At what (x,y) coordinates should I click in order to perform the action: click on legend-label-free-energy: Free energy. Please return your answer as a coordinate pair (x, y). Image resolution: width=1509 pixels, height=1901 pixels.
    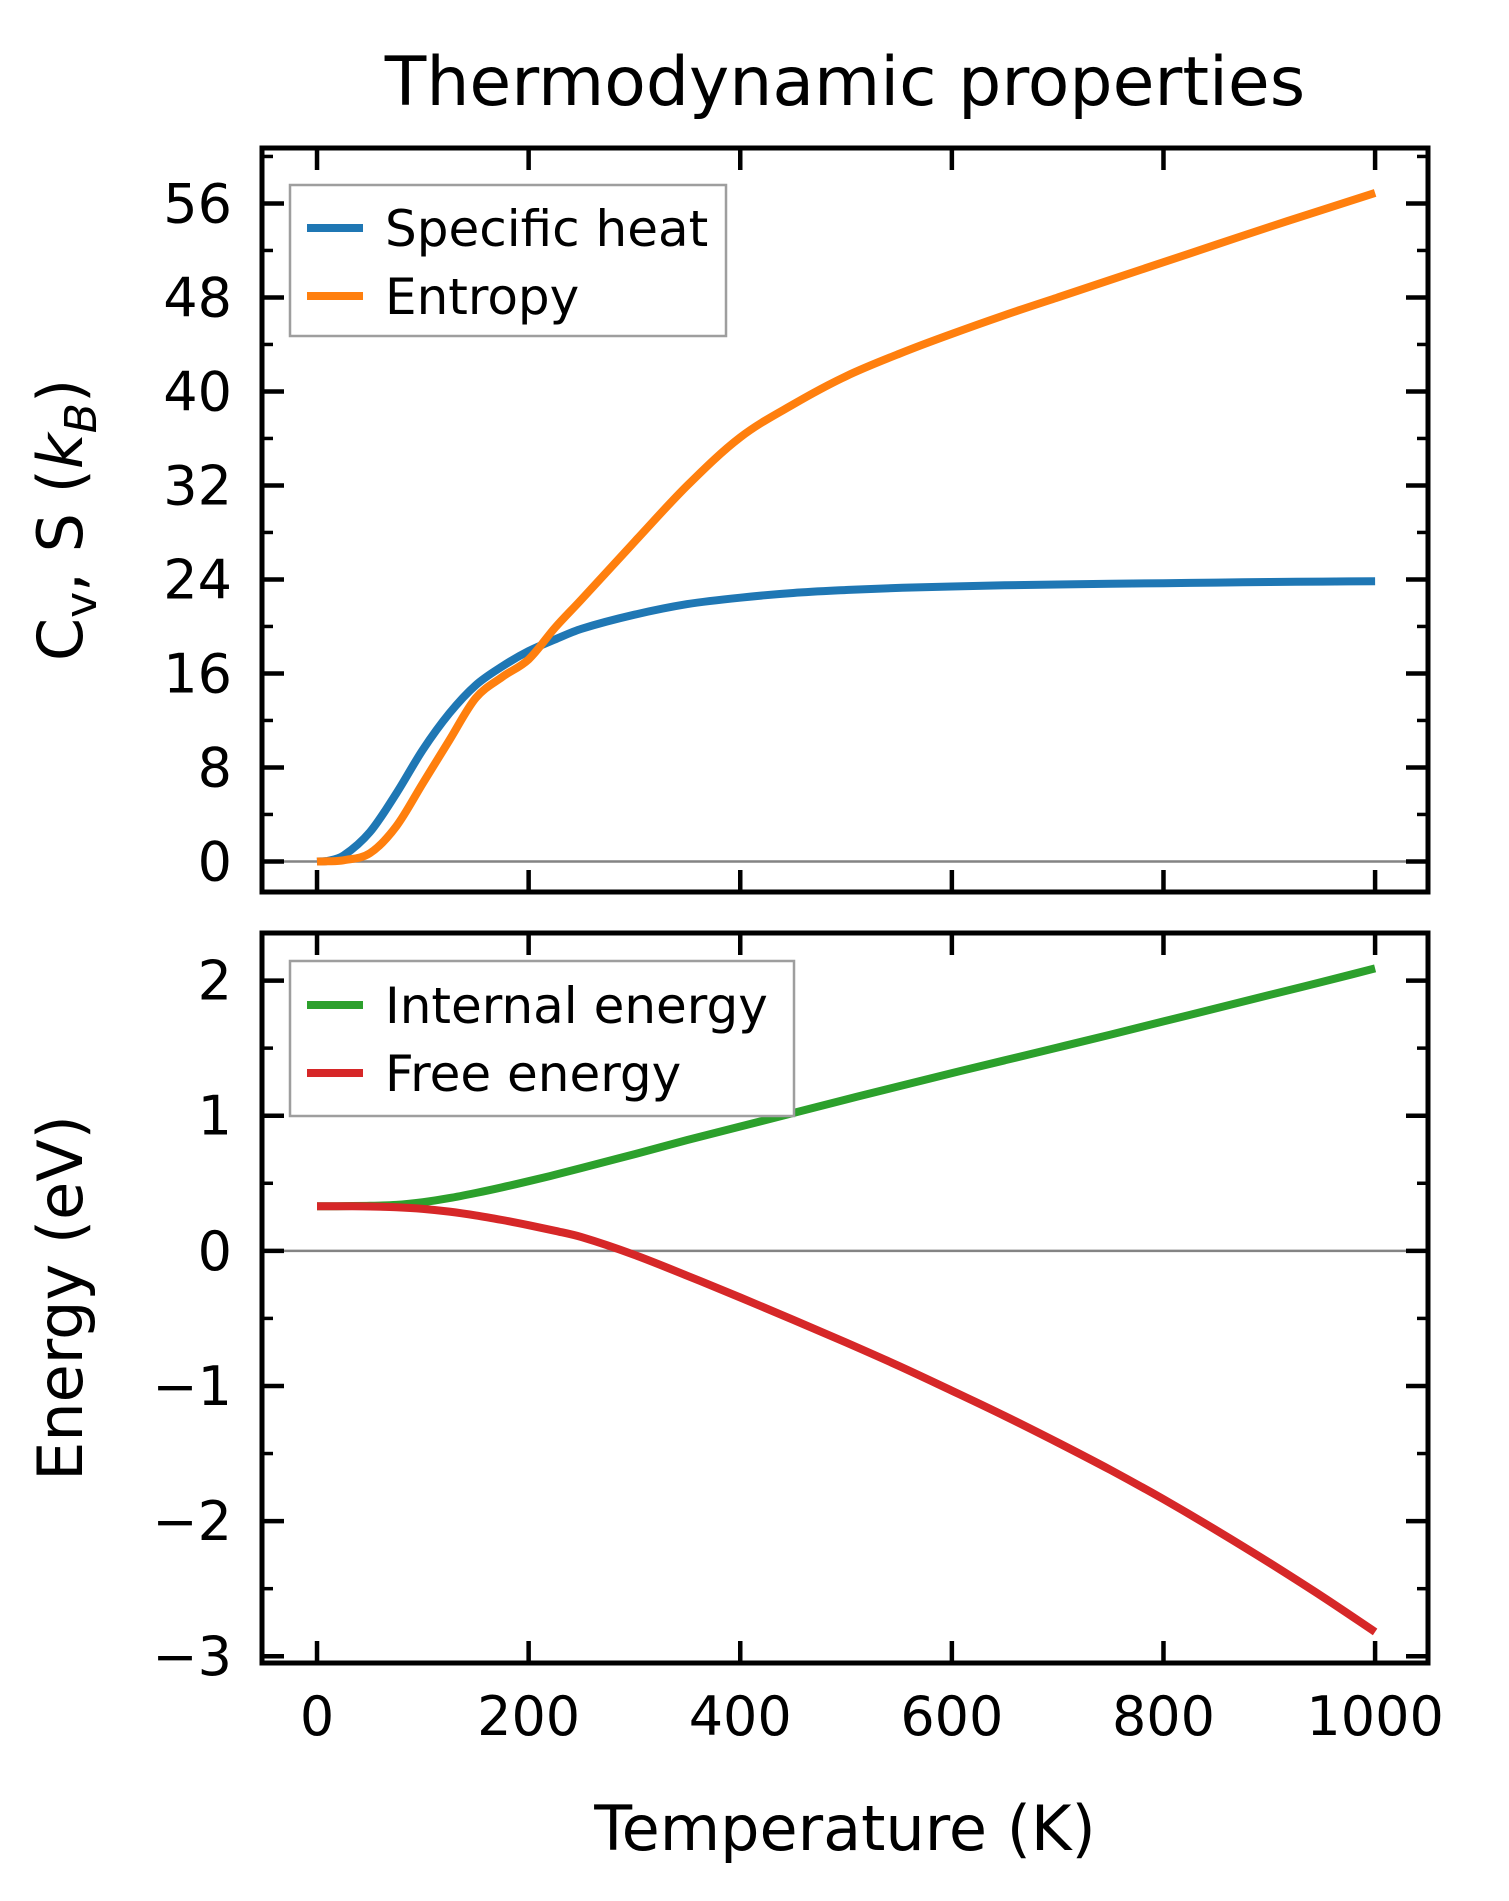
    Looking at the image, I should click on (533, 1074).